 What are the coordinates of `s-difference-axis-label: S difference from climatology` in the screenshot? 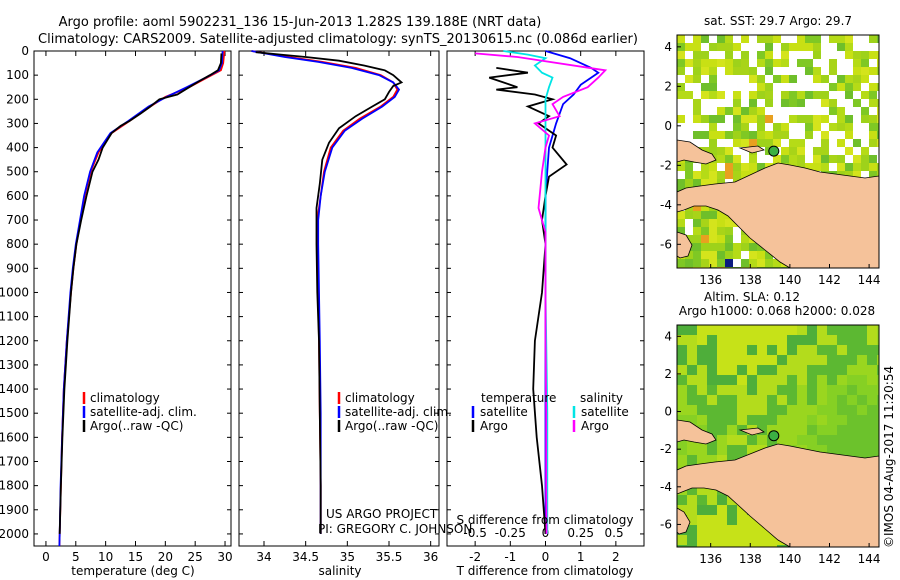 It's located at (545, 520).